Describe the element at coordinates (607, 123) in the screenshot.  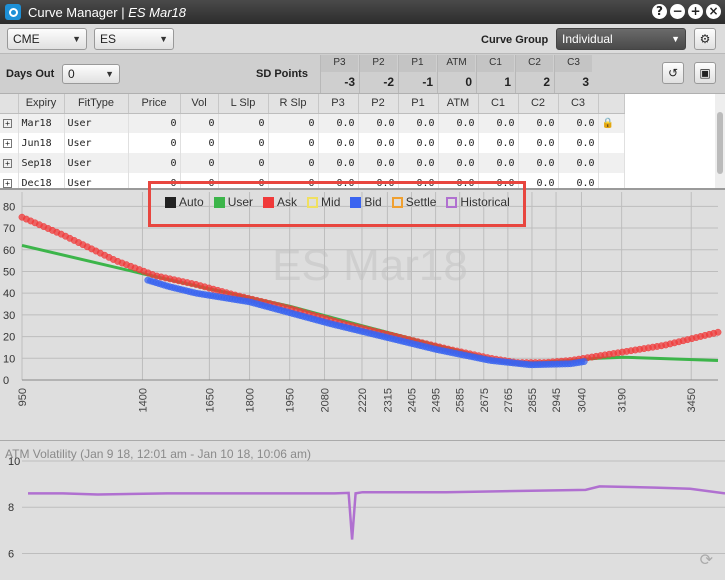
I see `lock-icon: 🔒` at that location.